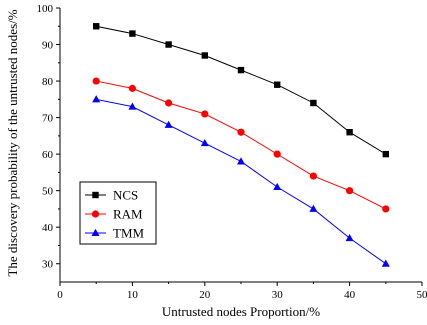 Image resolution: width=427 pixels, height=325 pixels. What do you see at coordinates (128, 214) in the screenshot?
I see `legend-label-ram: RAM` at bounding box center [128, 214].